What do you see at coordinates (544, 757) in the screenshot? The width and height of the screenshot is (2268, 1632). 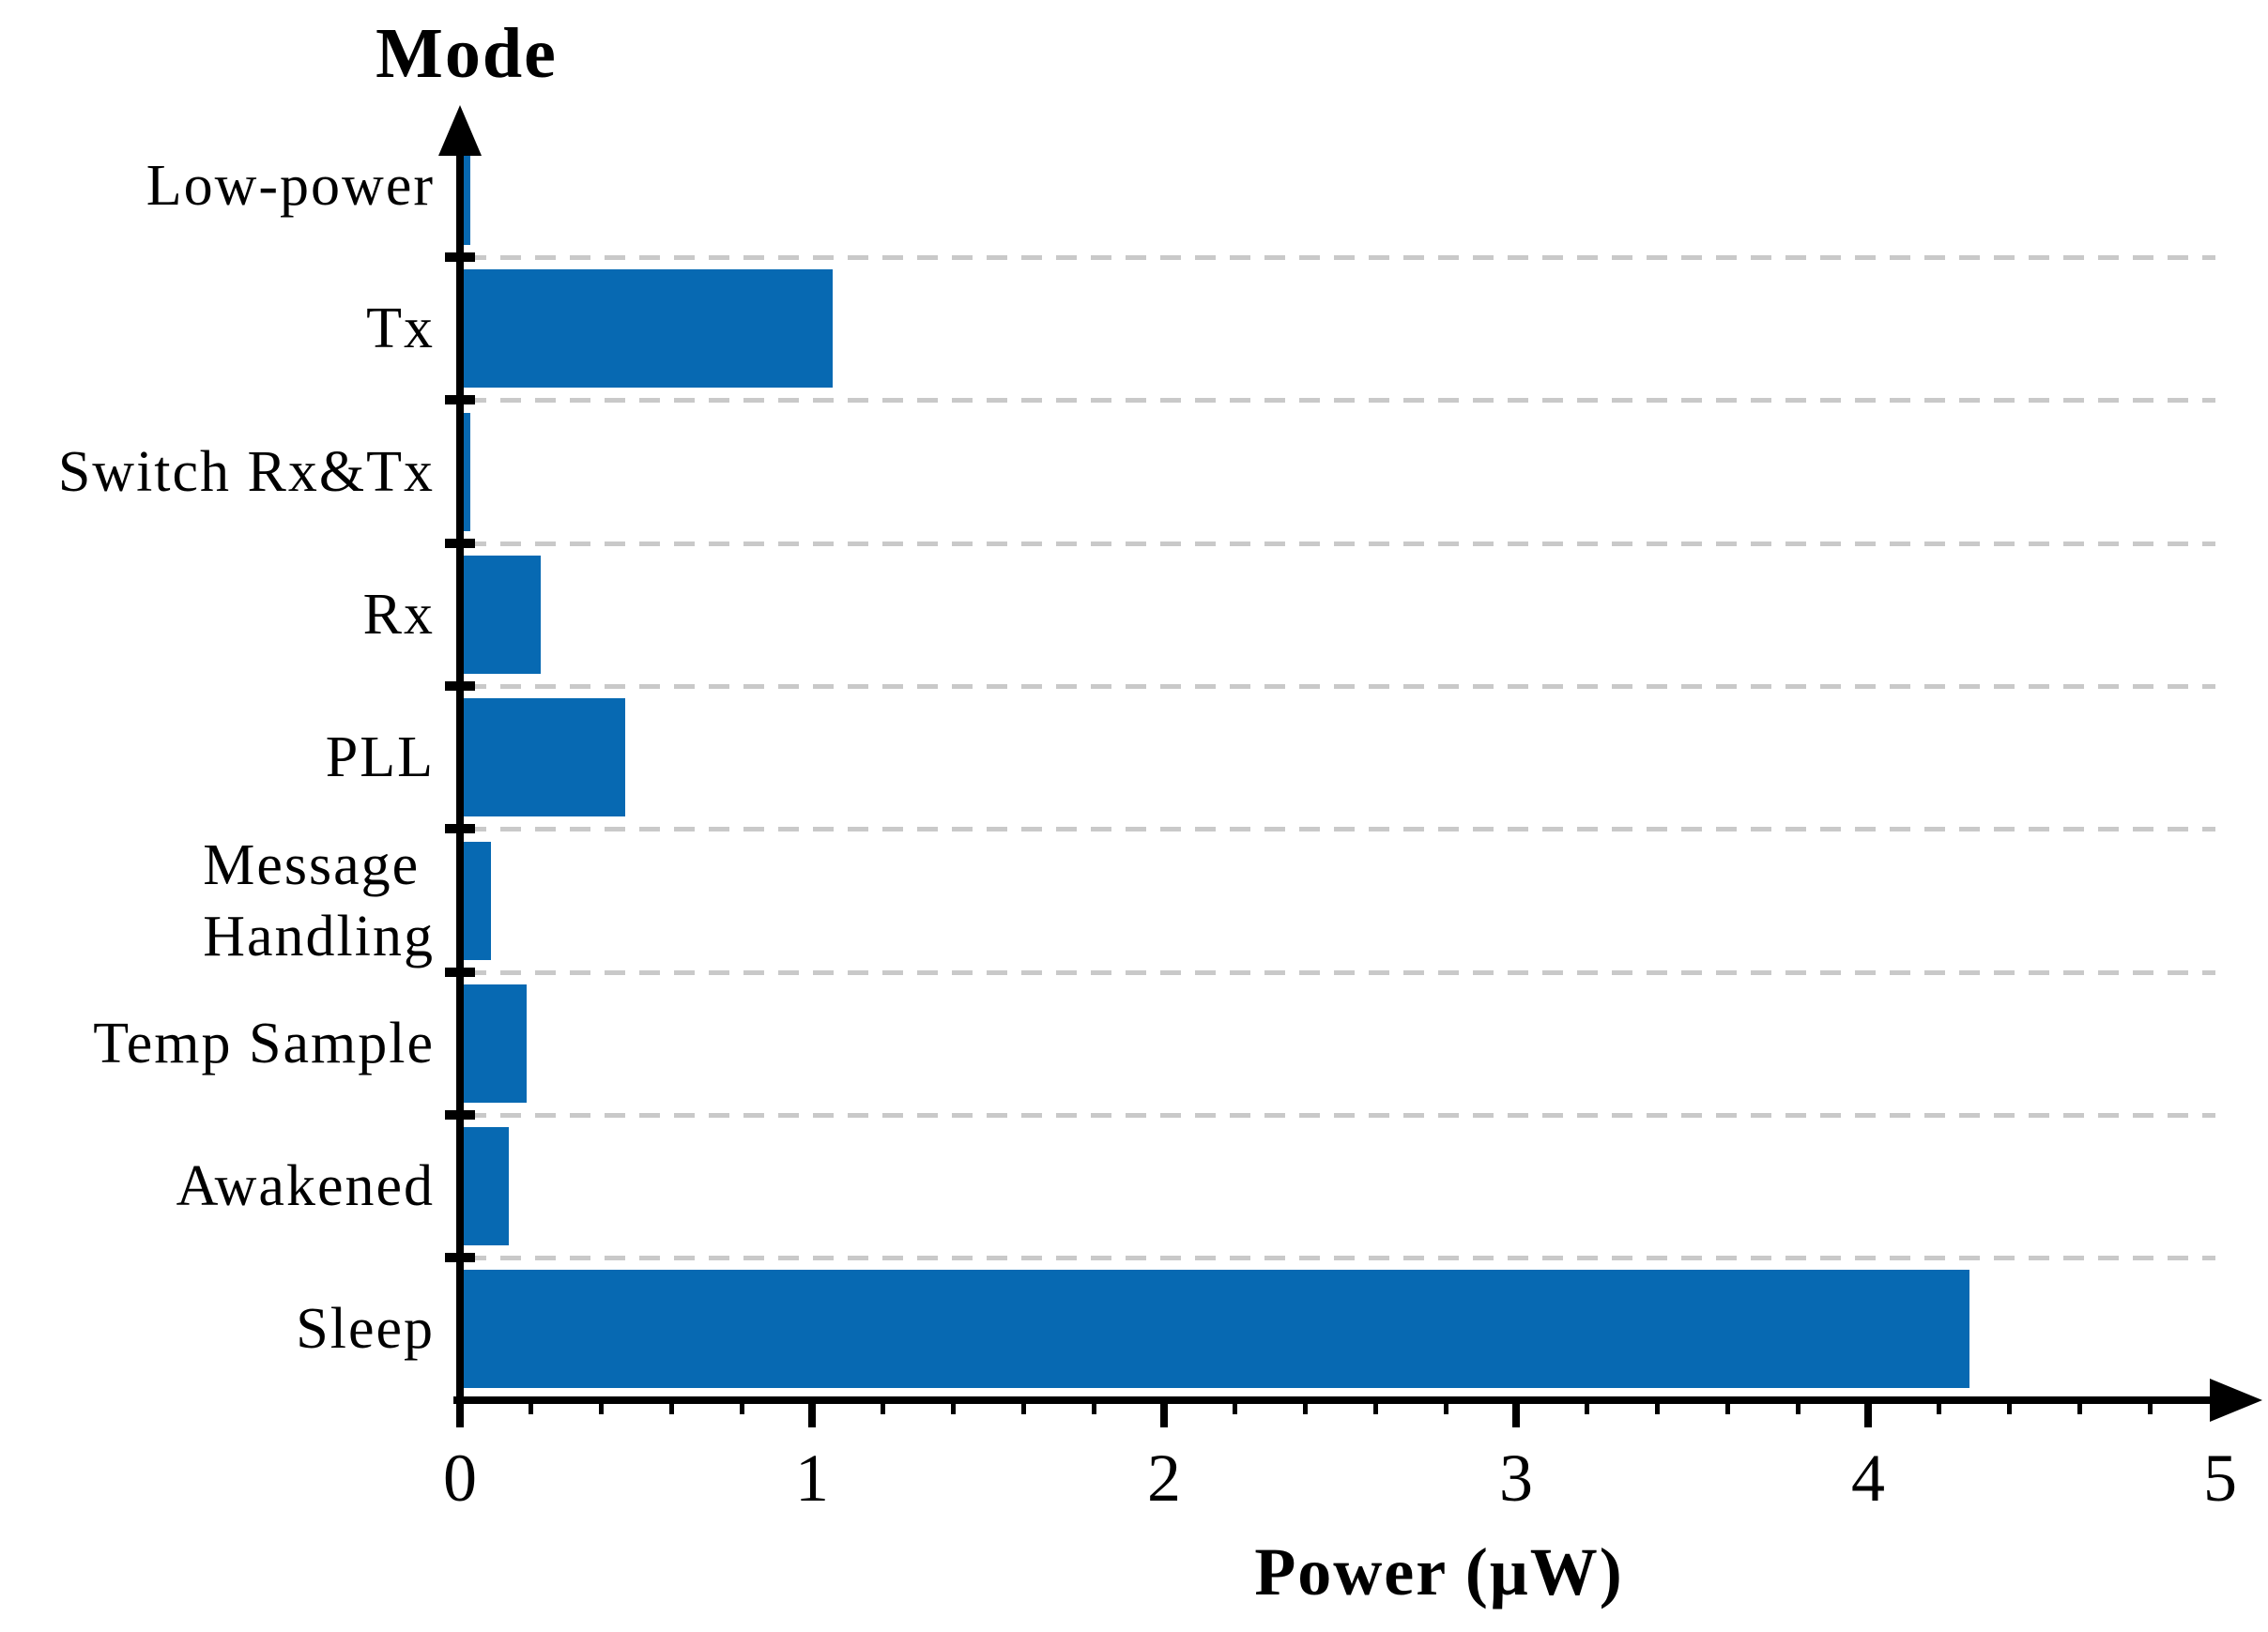 I see `bar-pll` at bounding box center [544, 757].